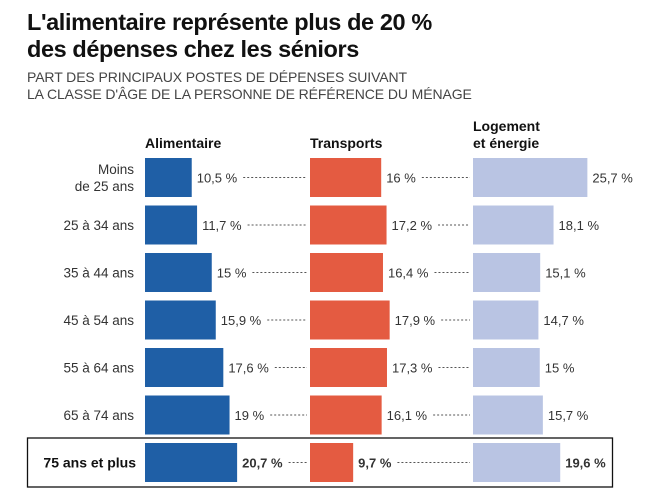 This screenshot has width=647, height=498. I want to click on value-label-alimentaire-5: 17,6 %, so click(248, 368).